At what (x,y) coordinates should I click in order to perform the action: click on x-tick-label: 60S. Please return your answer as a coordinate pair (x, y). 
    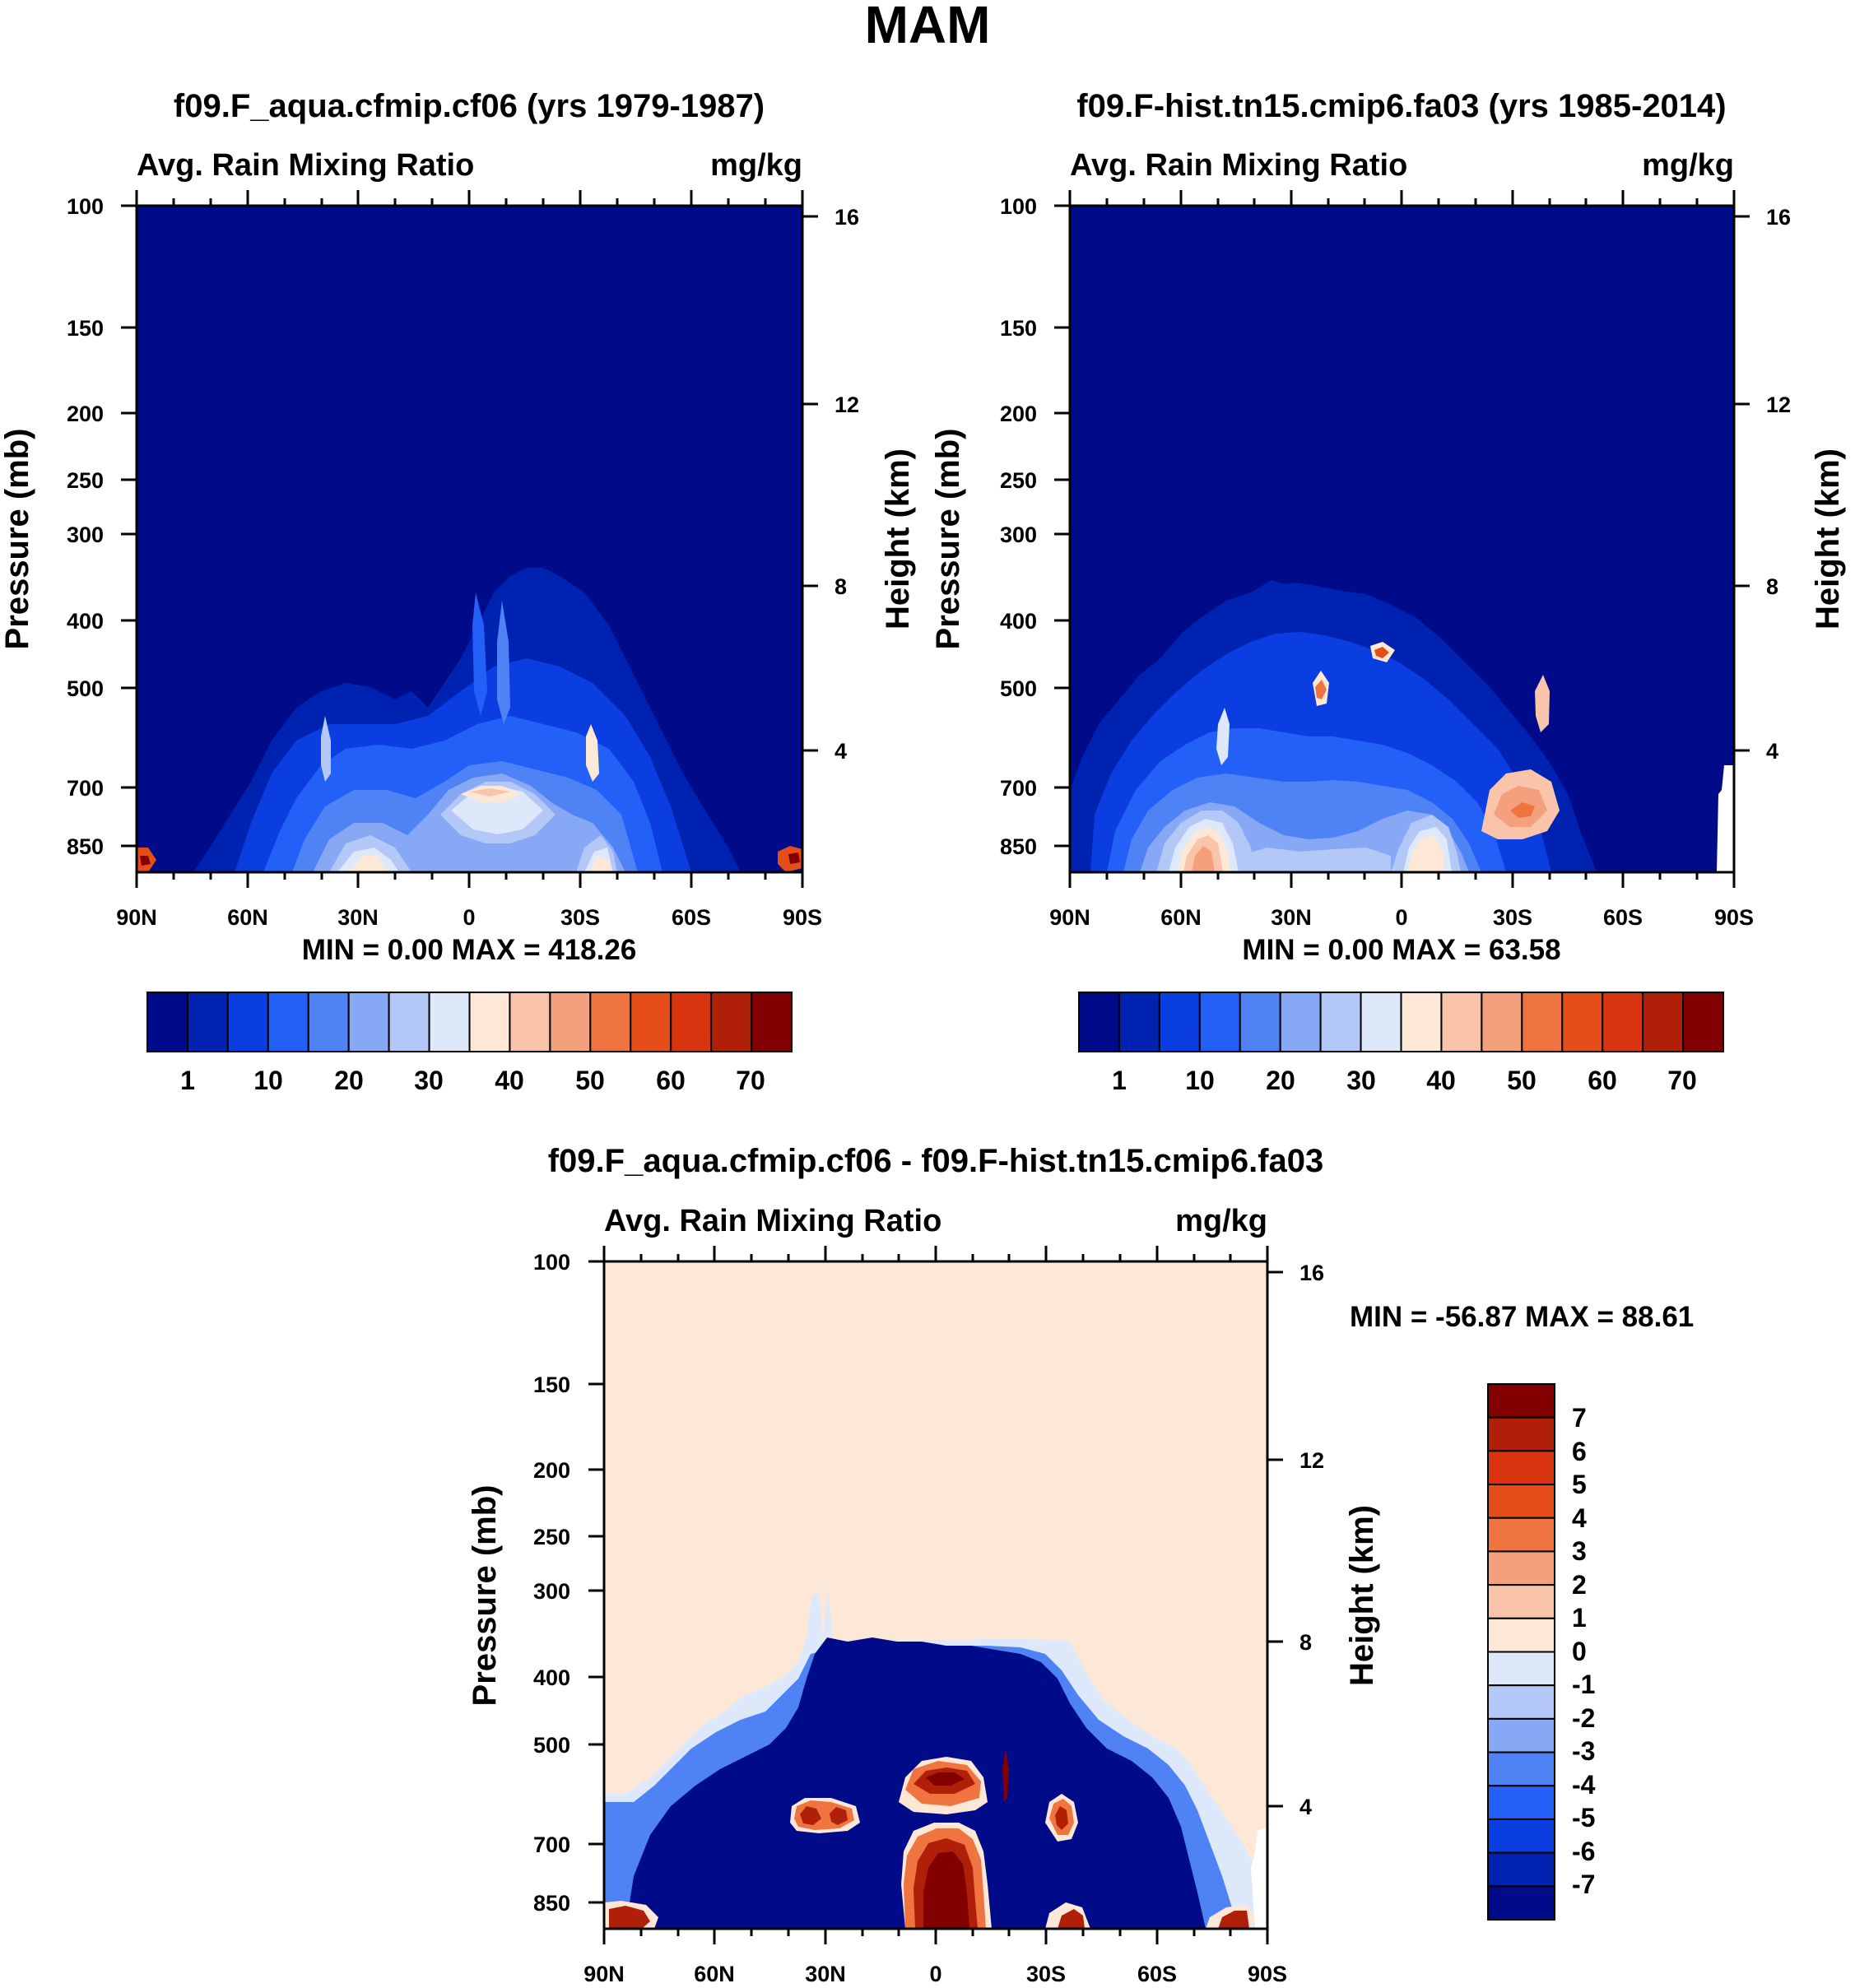
    Looking at the image, I should click on (691, 918).